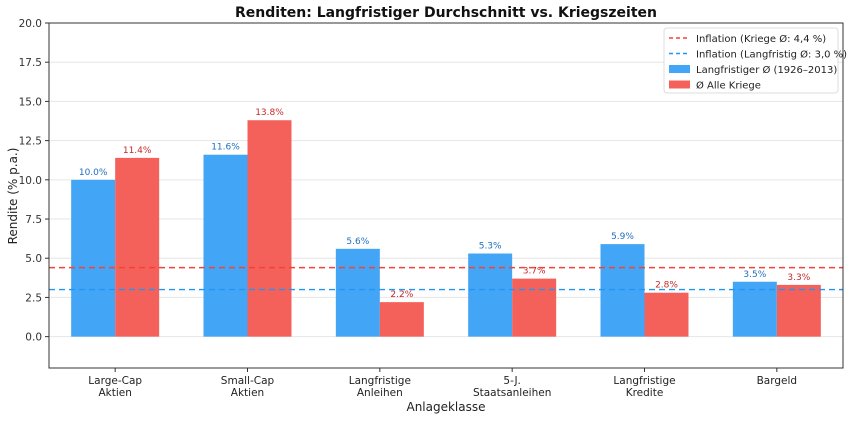  Describe the element at coordinates (401, 295) in the screenshot. I see `bar-data-label: 2.2%` at that location.